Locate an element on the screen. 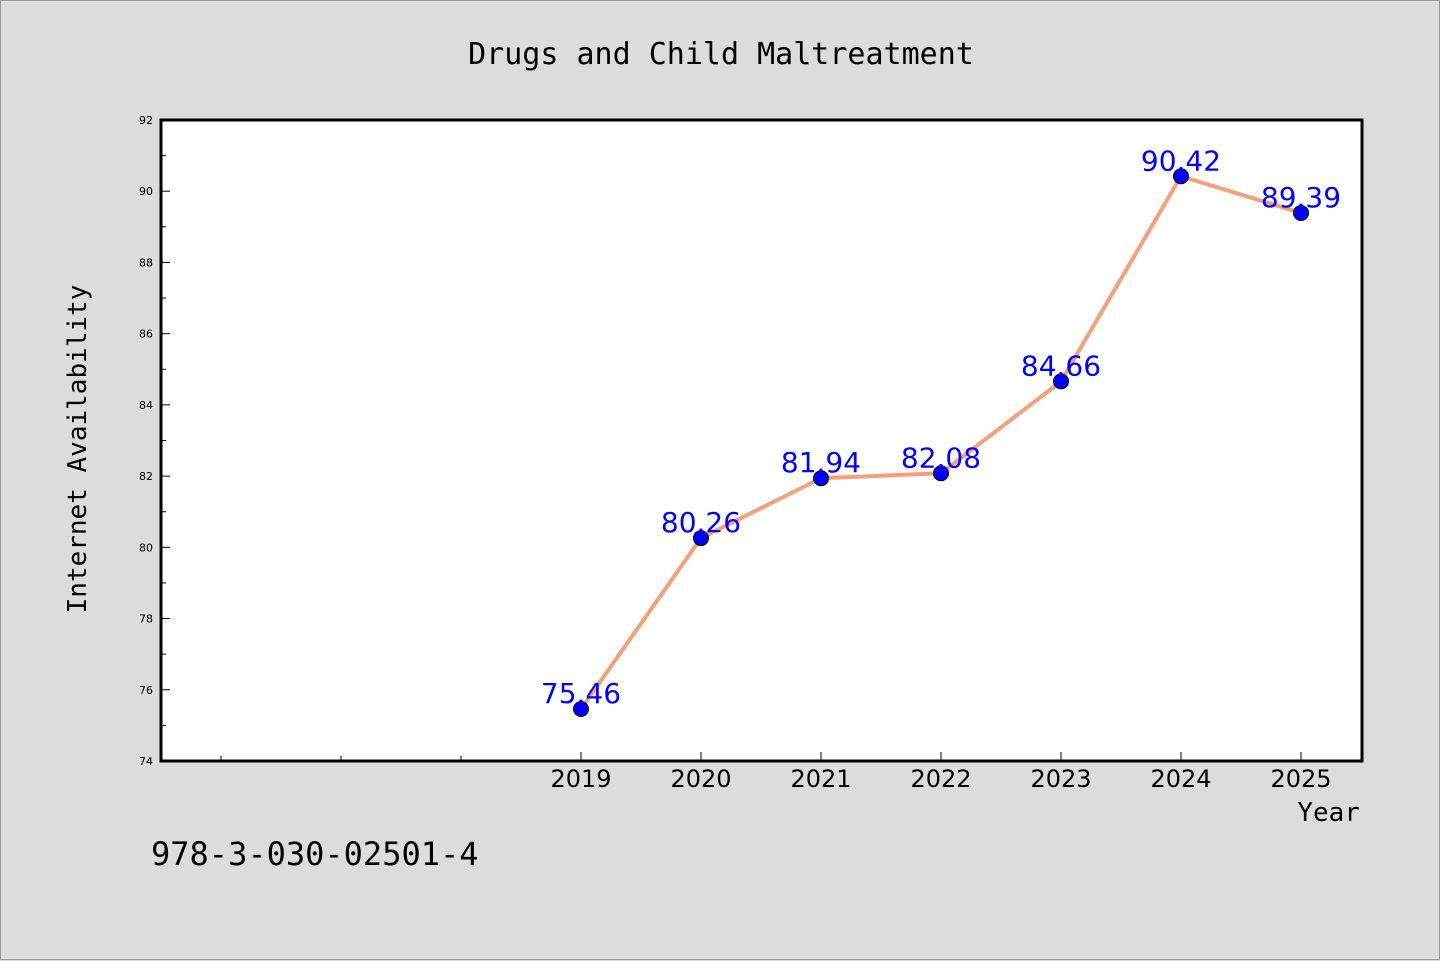 This screenshot has height=961, width=1440. x-tick-label: 2020 is located at coordinates (700, 779).